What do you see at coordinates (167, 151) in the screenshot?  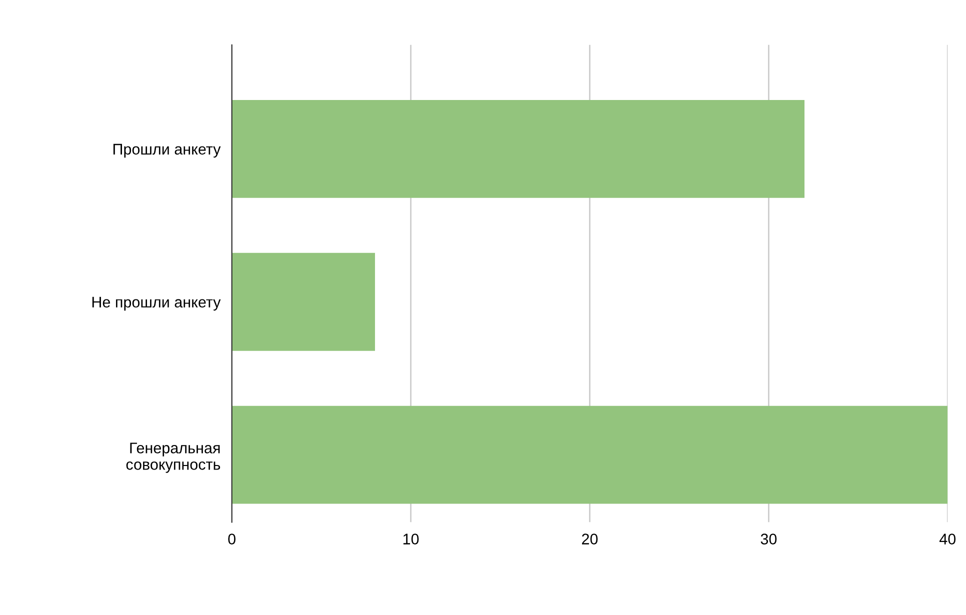 I see `y-tick-label: Прошли анкету` at bounding box center [167, 151].